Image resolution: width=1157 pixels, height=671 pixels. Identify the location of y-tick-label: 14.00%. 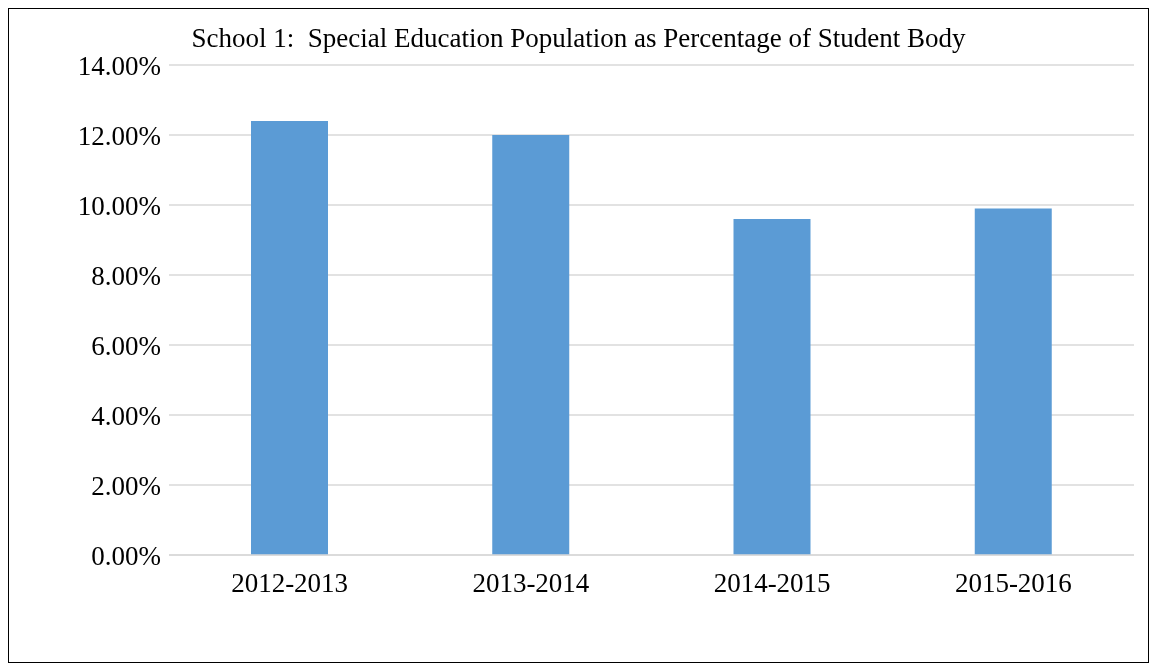
(119, 65).